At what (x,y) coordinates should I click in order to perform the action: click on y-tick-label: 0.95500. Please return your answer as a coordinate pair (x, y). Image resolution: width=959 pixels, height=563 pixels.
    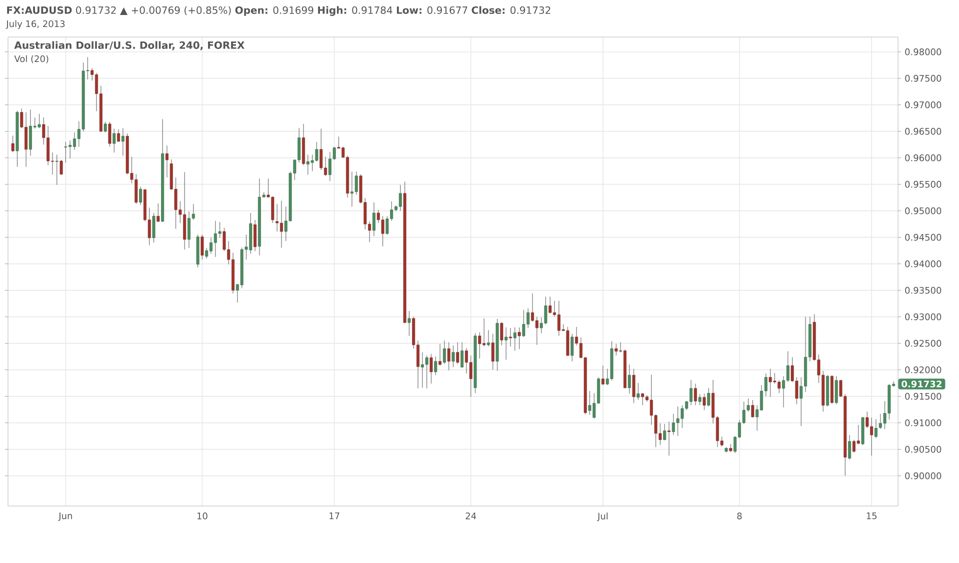
    Looking at the image, I should click on (923, 184).